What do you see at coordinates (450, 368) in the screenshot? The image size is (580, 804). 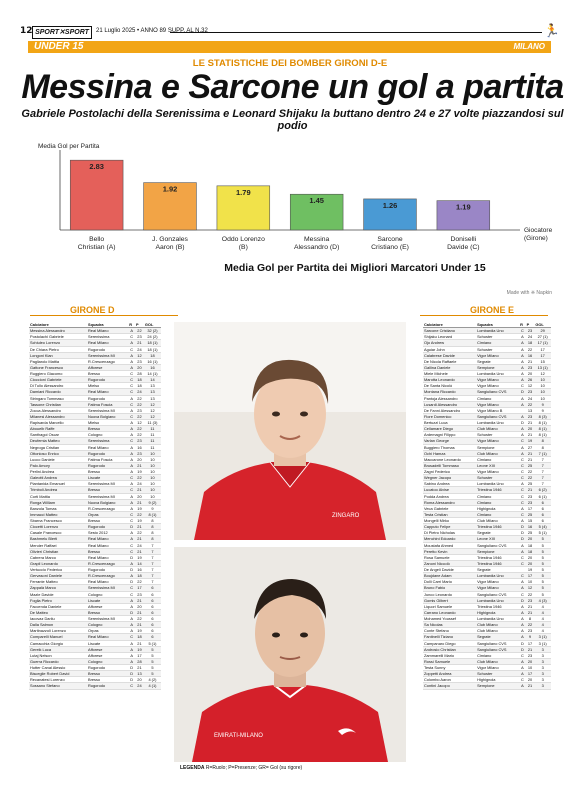 I see `table-cell: Gallina Daniele` at bounding box center [450, 368].